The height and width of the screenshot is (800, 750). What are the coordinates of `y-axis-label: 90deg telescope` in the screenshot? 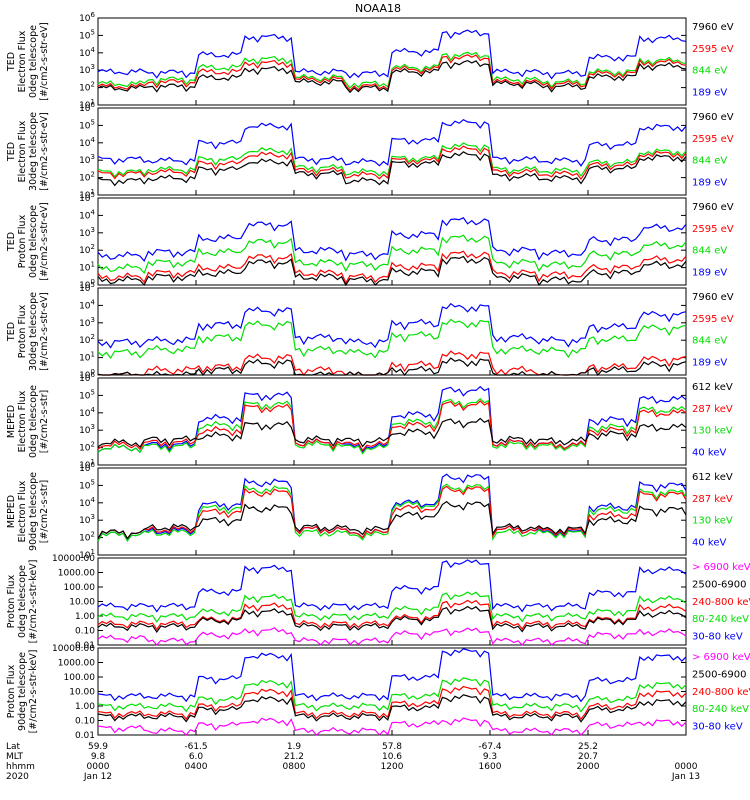 It's located at (33, 511).